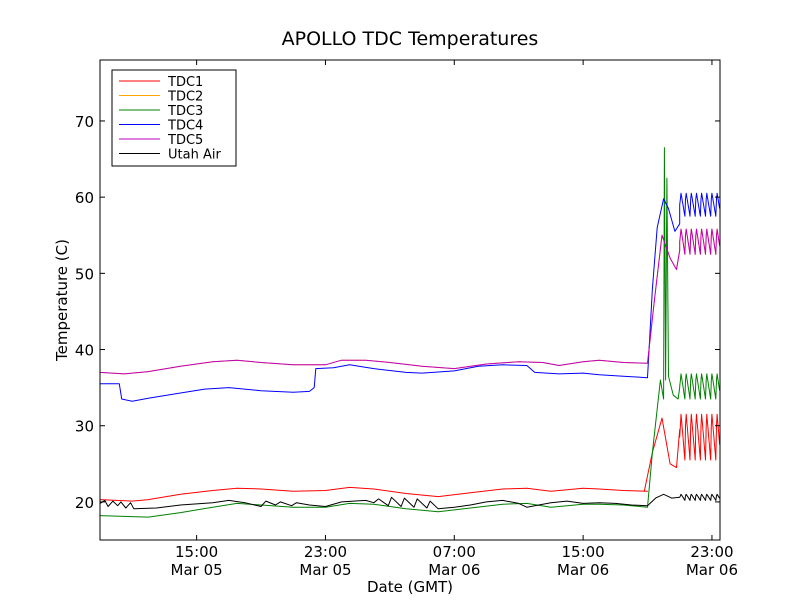  I want to click on y-tick-label: 20, so click(84, 503).